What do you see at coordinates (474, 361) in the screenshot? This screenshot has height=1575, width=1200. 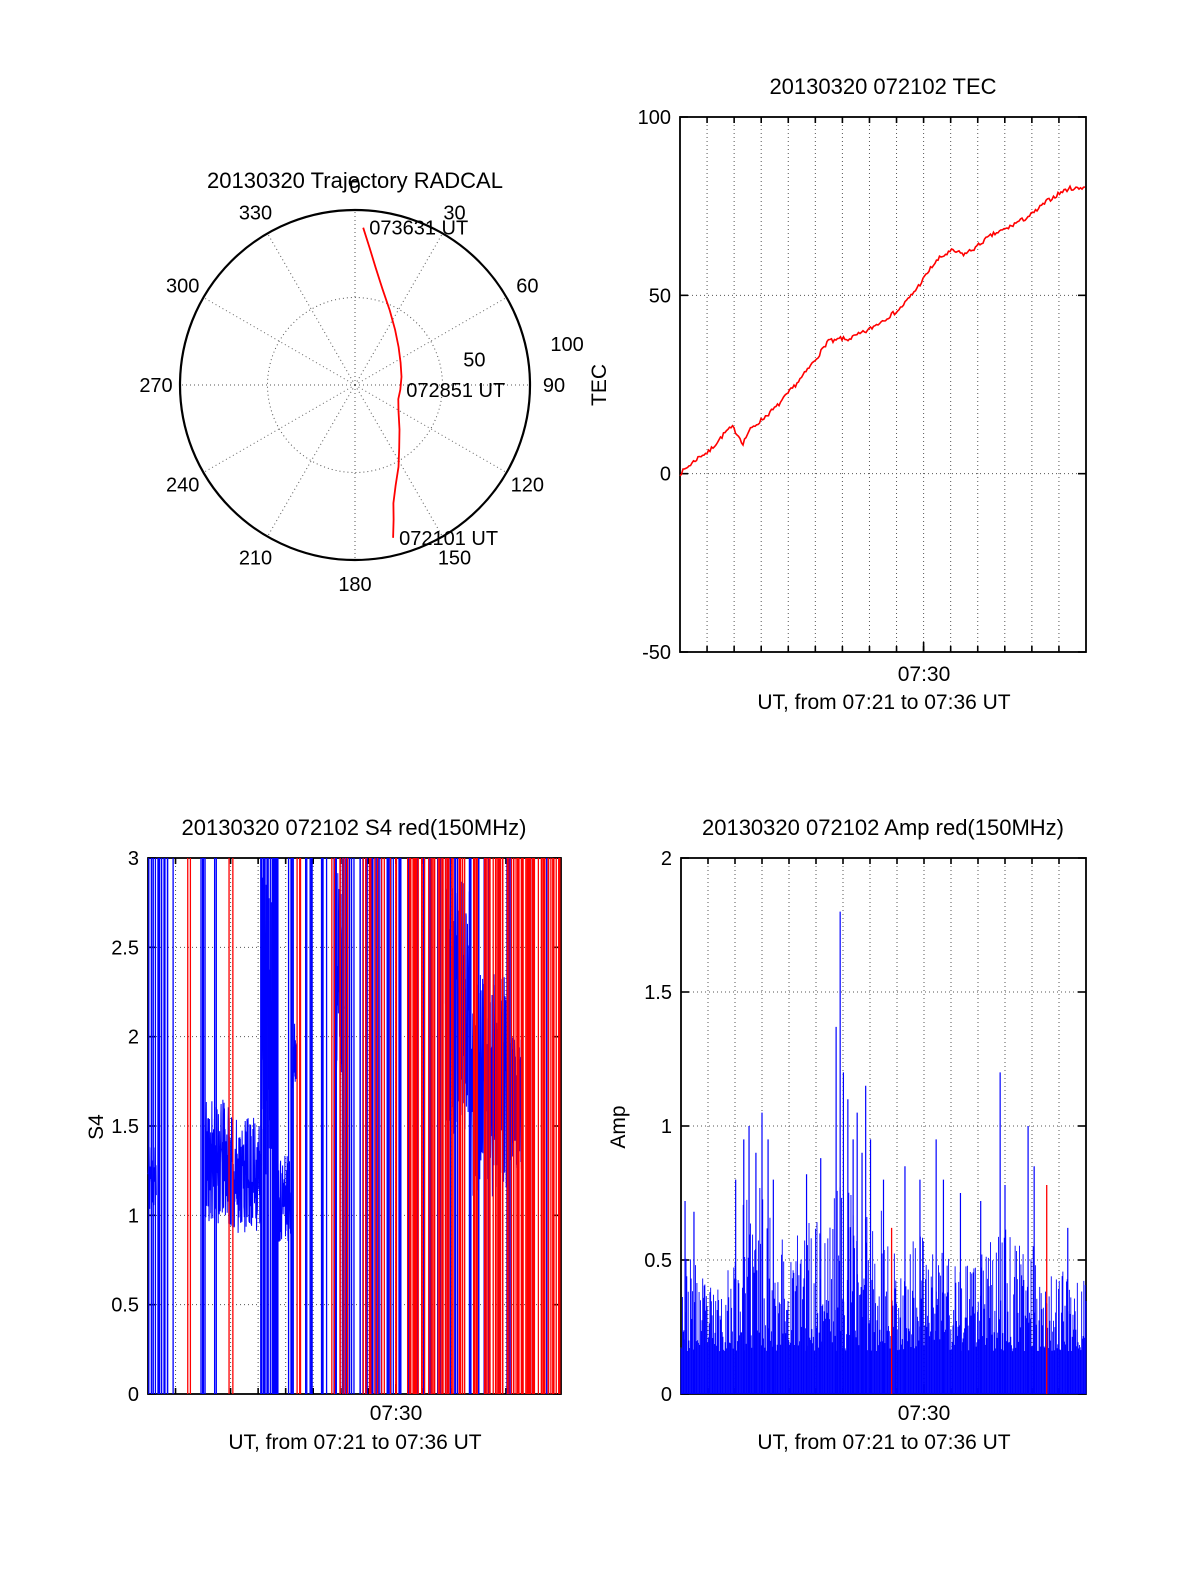 I see `radial-label: 50` at bounding box center [474, 361].